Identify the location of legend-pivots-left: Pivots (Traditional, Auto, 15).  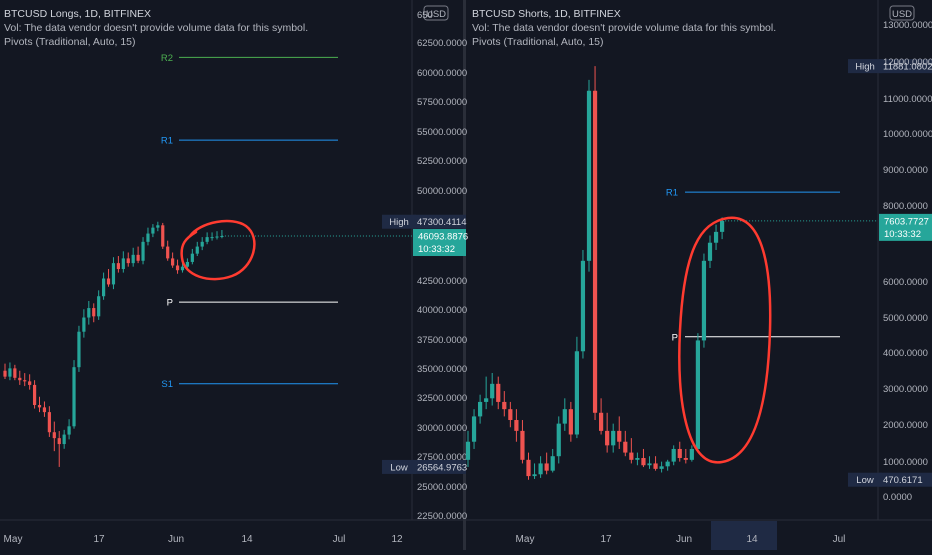
(70, 42).